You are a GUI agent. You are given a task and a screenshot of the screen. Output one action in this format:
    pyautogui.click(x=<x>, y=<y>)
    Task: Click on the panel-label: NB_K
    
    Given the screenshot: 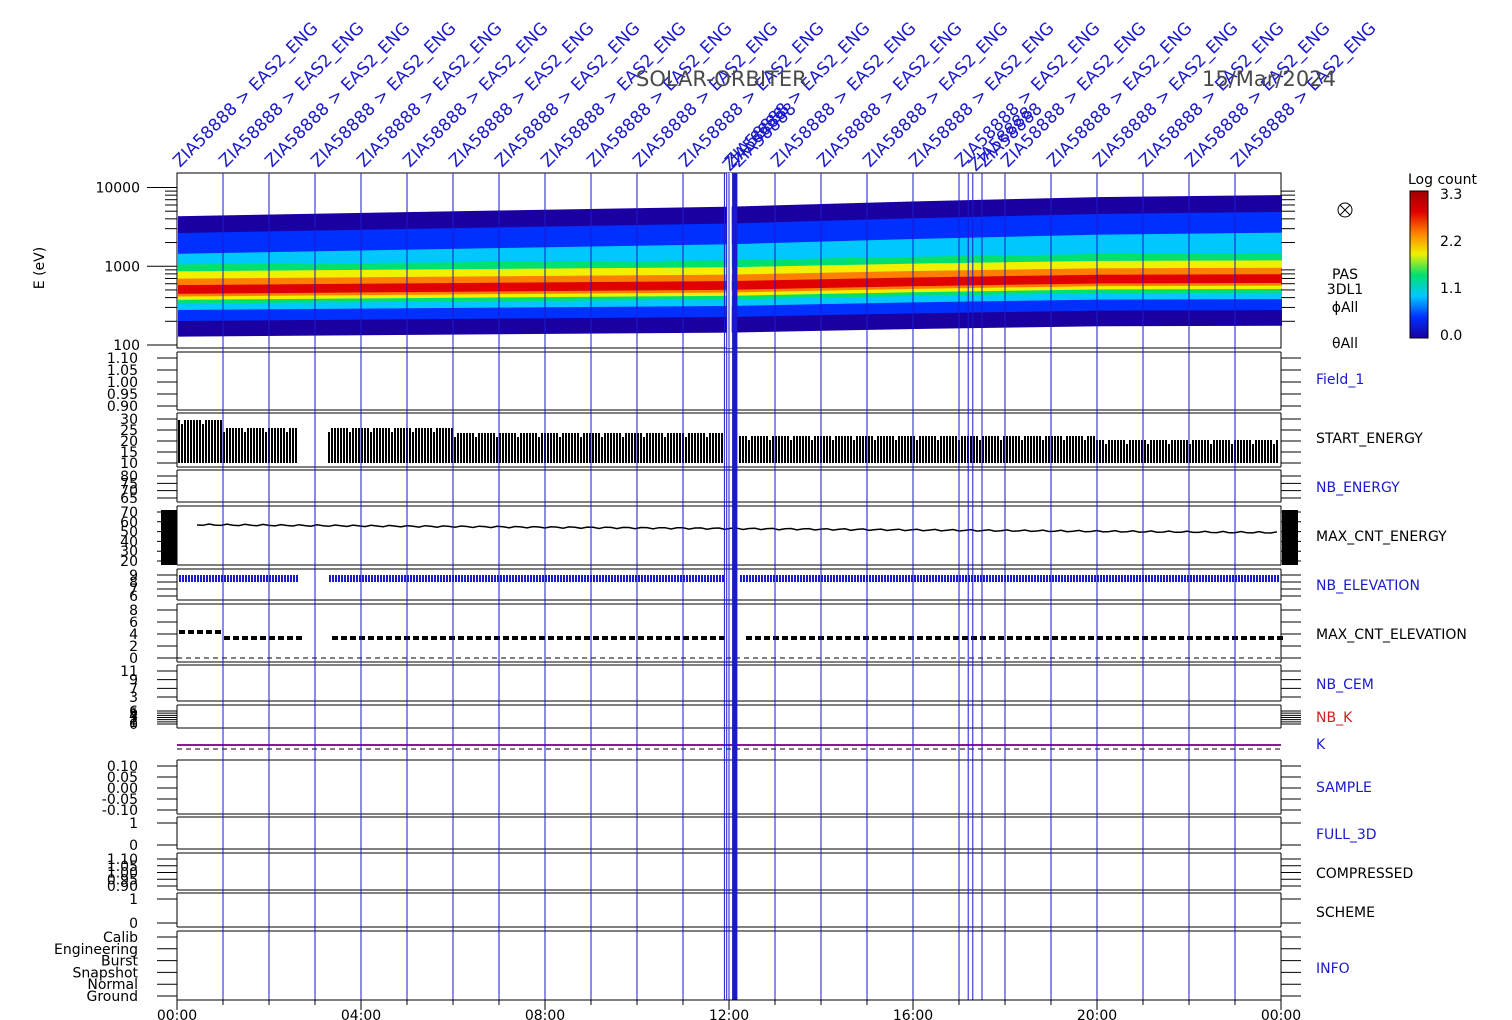 What is the action you would take?
    pyautogui.click(x=1334, y=718)
    